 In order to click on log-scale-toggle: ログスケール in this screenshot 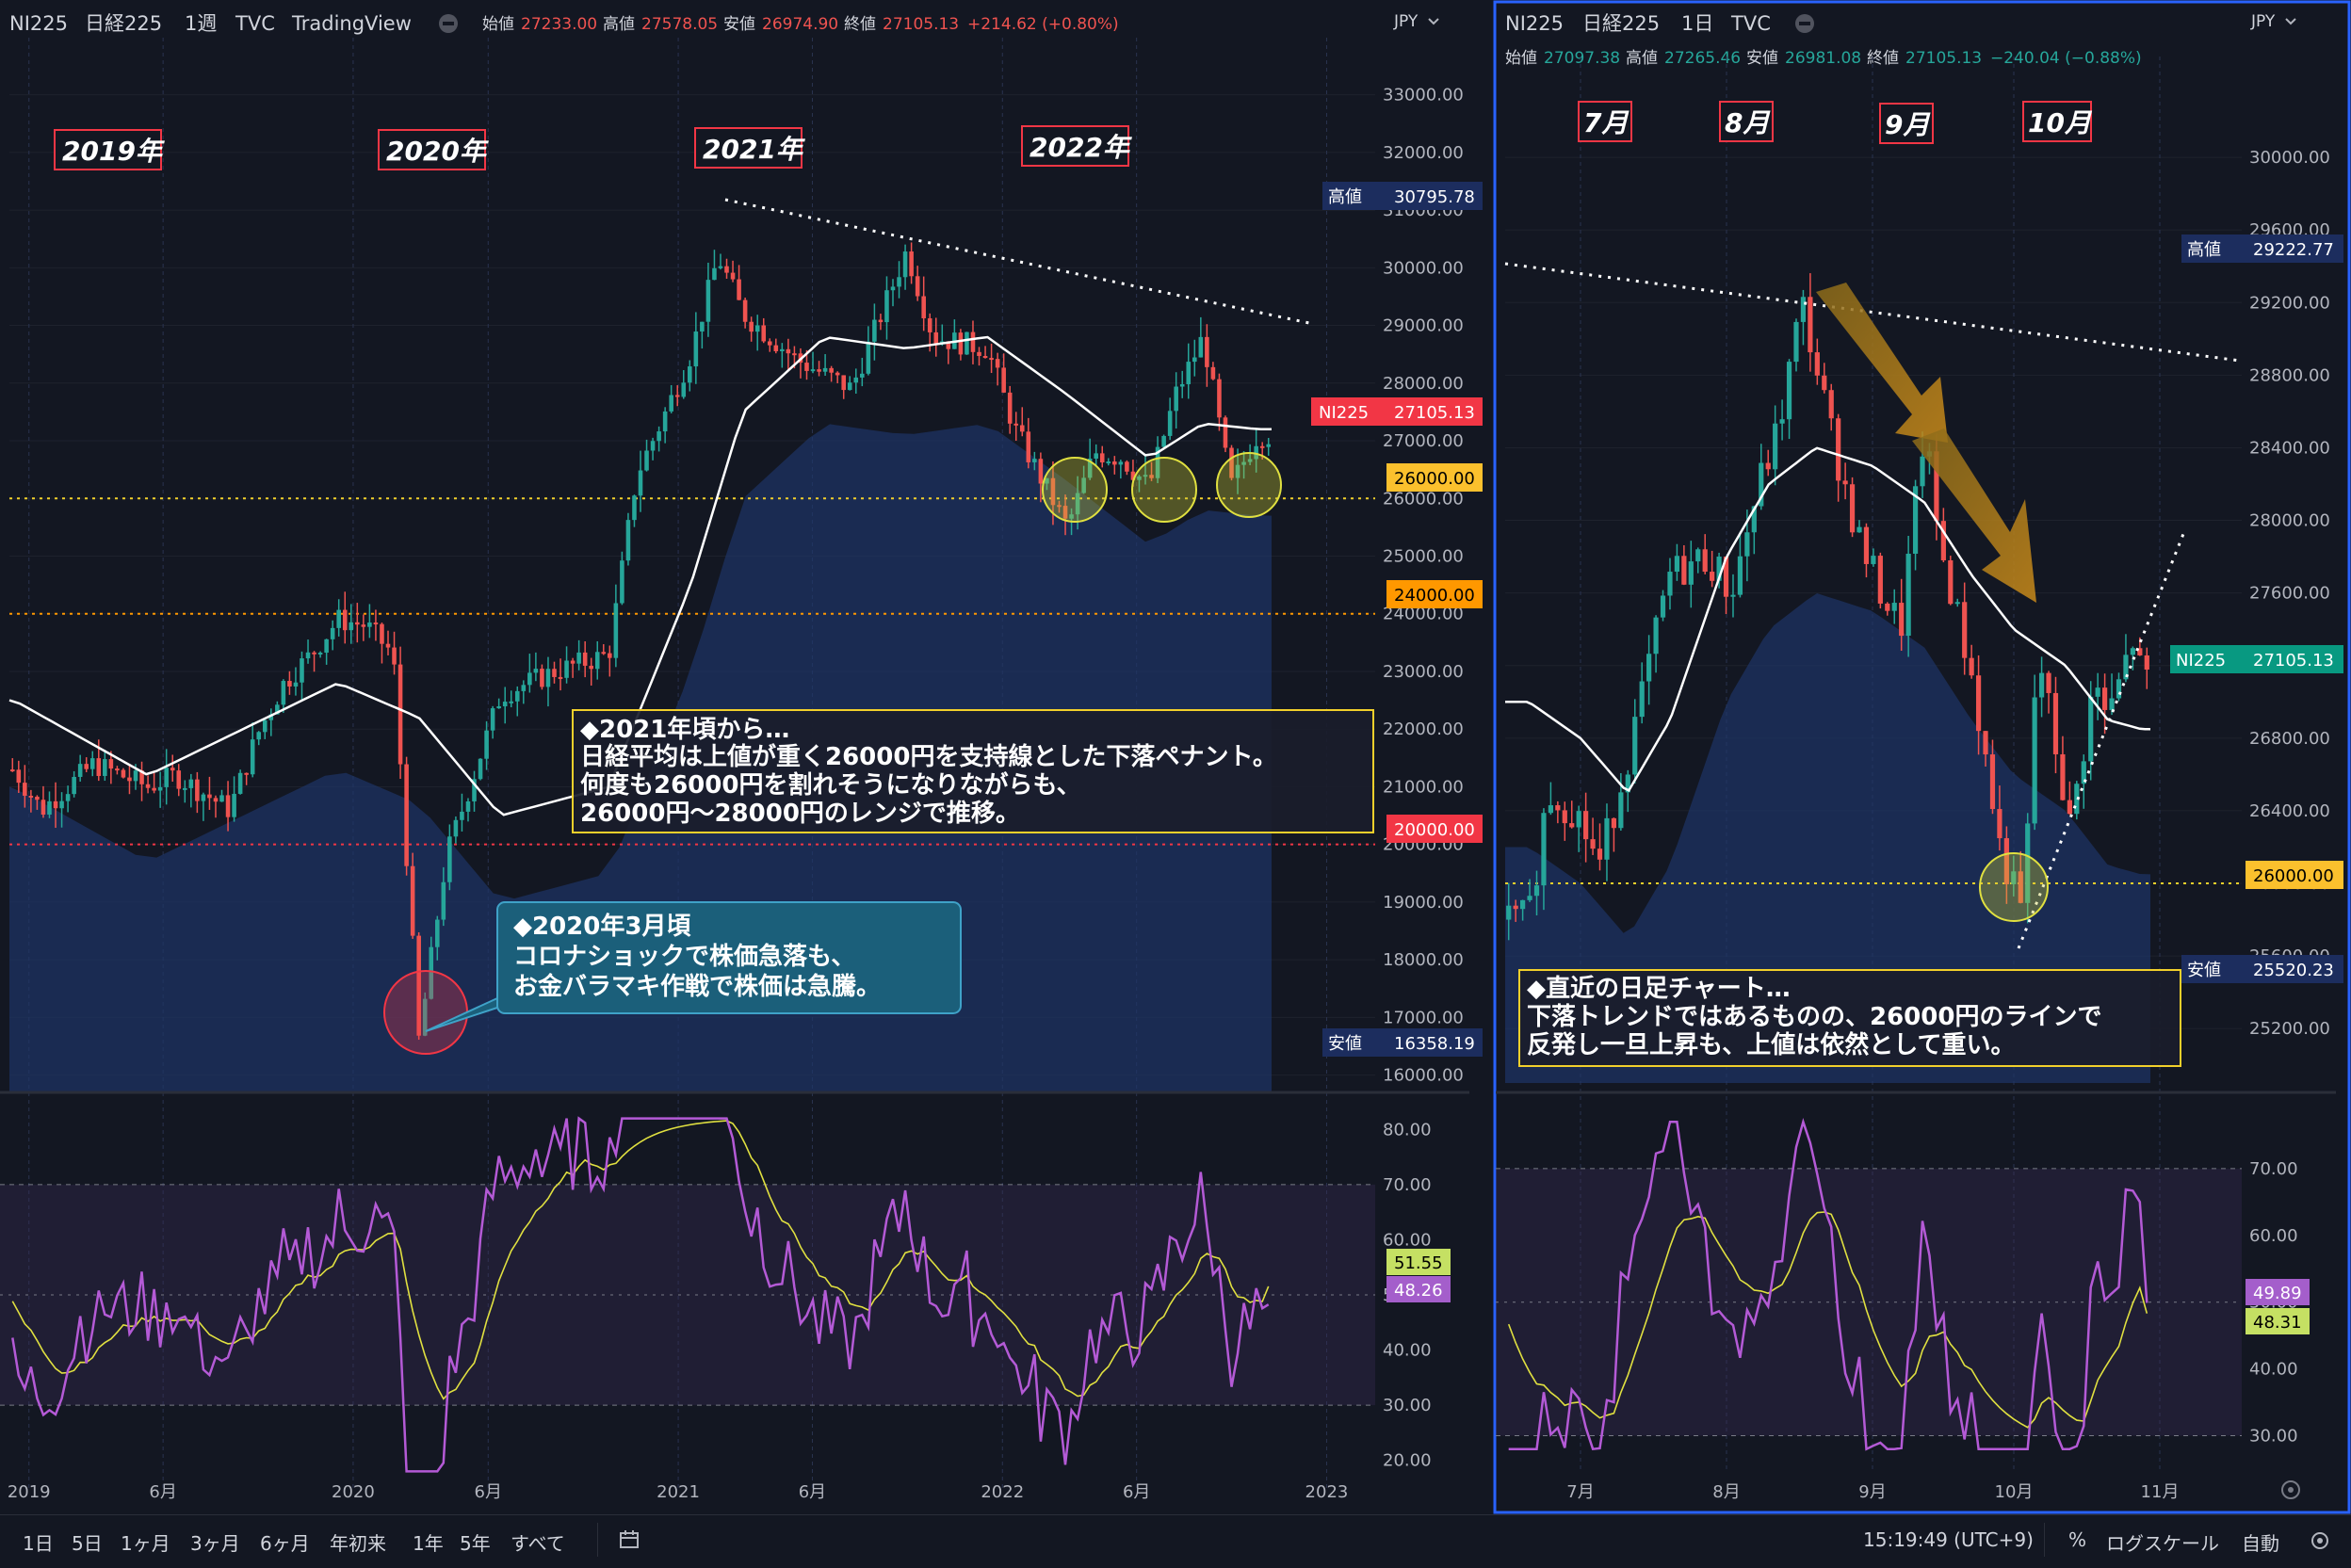, I will do `click(2162, 1543)`.